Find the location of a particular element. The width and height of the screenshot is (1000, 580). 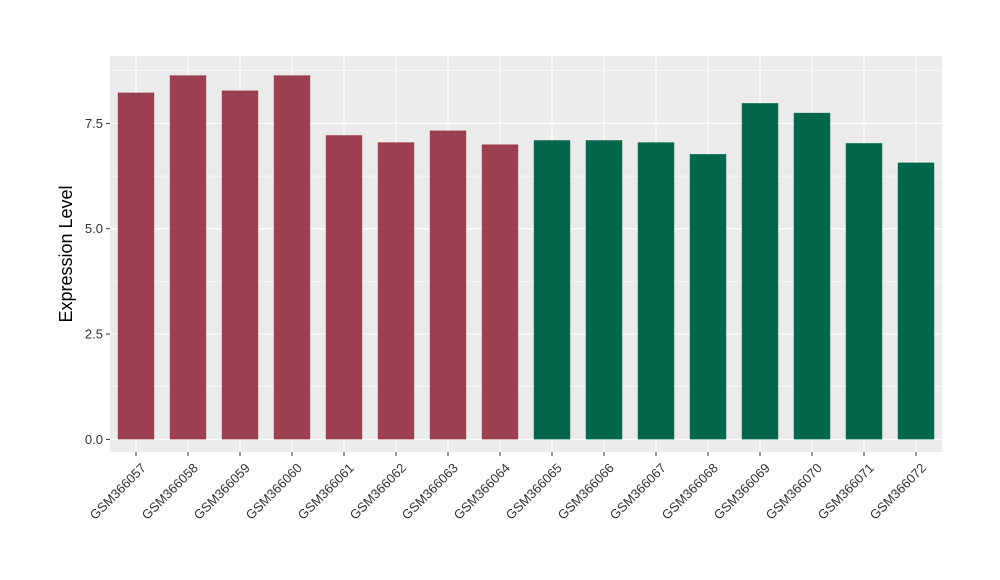

bar-GSM366069 is located at coordinates (760, 271).